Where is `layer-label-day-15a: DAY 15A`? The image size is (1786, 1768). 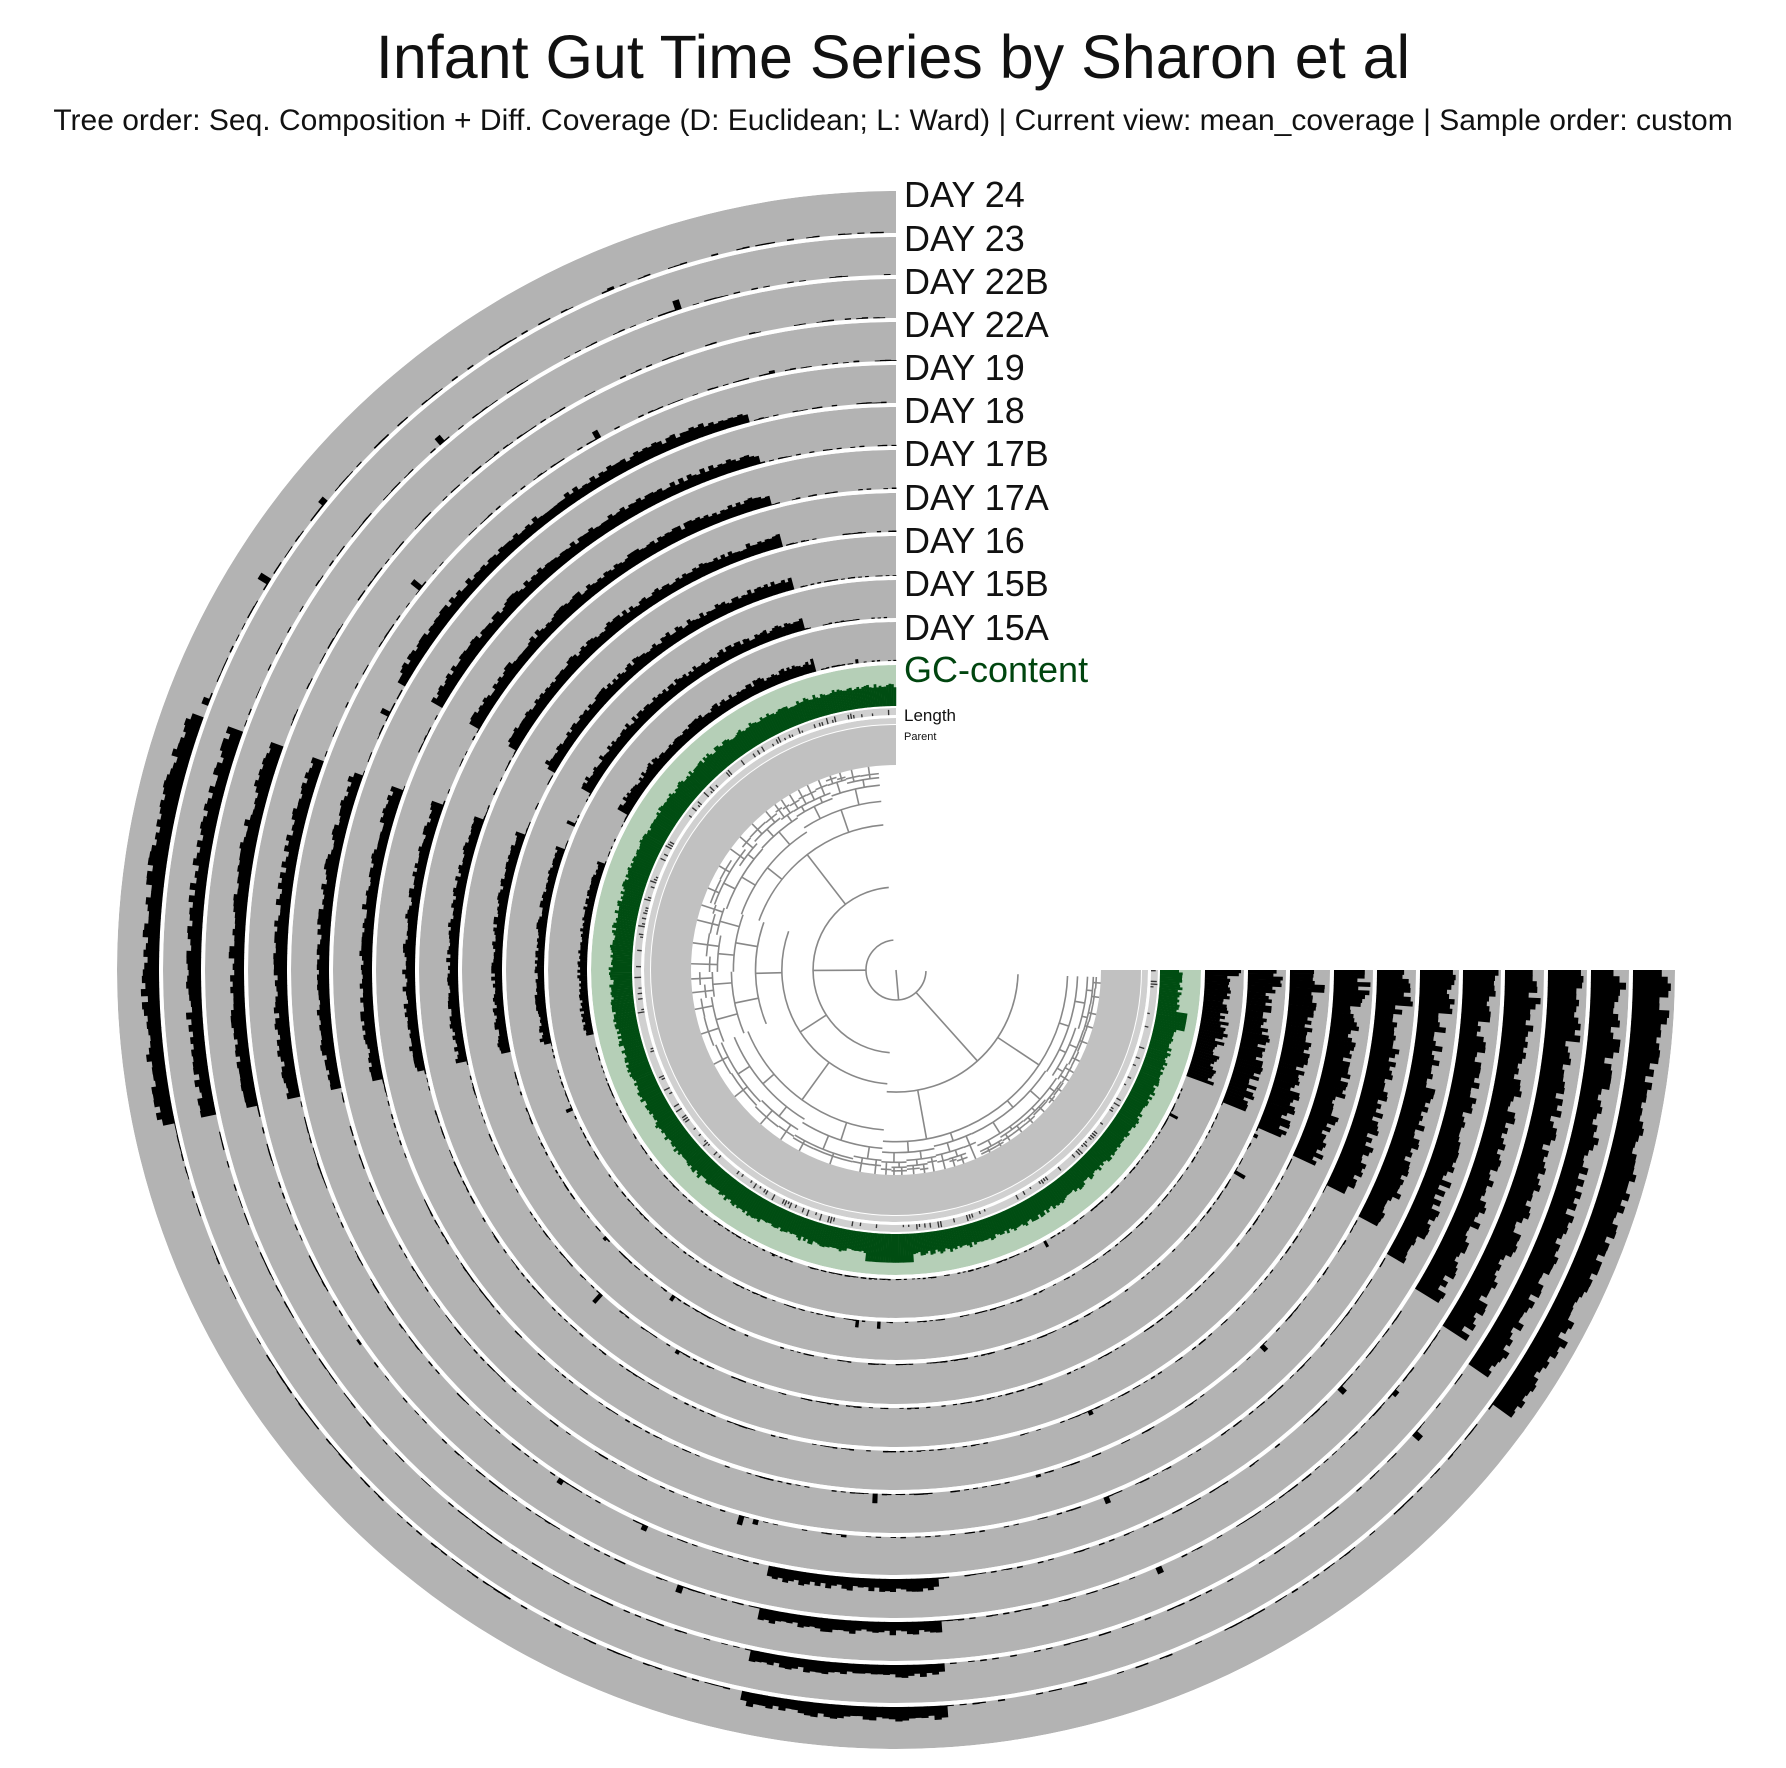
layer-label-day-15a: DAY 15A is located at coordinates (976, 627).